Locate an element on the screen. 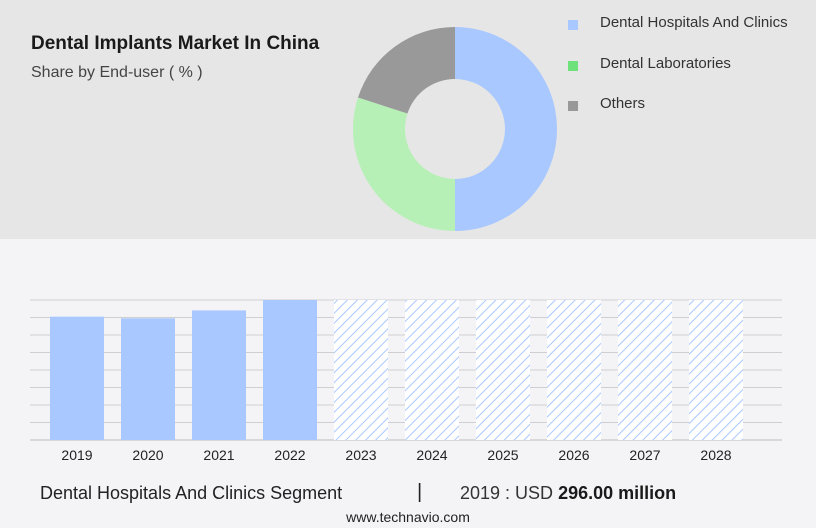 The image size is (816, 528). donut-chart is located at coordinates (455, 129).